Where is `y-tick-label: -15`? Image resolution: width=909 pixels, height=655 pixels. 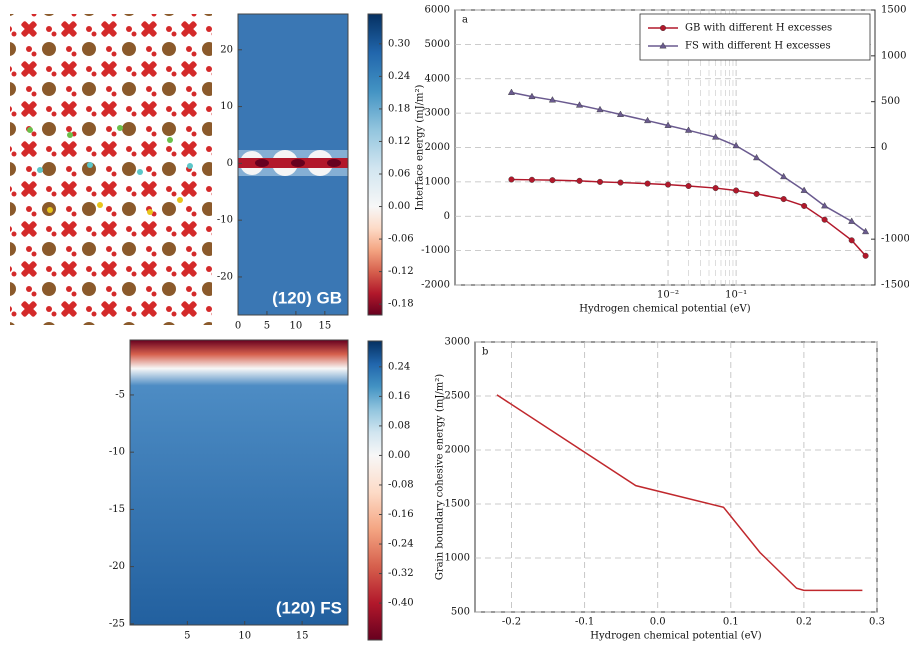 y-tick-label: -15 is located at coordinates (117, 509).